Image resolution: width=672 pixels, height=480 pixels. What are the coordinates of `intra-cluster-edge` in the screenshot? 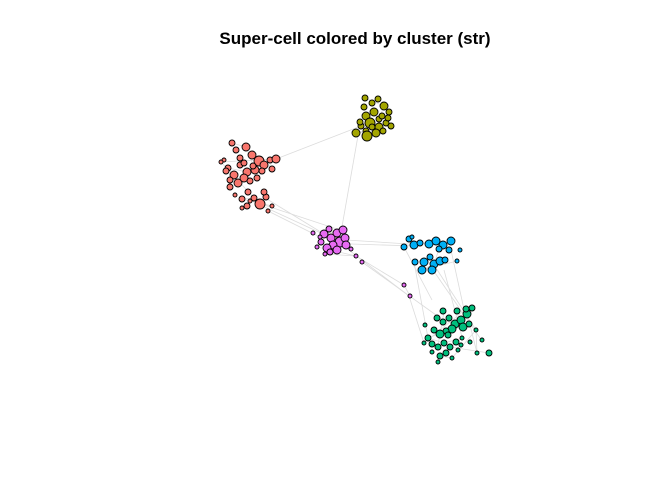 It's located at (464, 344).